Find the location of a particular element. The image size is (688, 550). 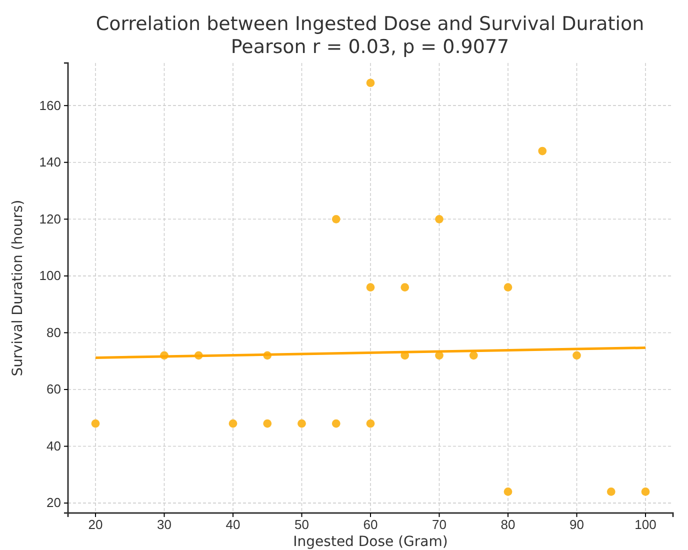

chart-title: Correlation between Ingested Dose and Survival Duration is located at coordinates (370, 24).